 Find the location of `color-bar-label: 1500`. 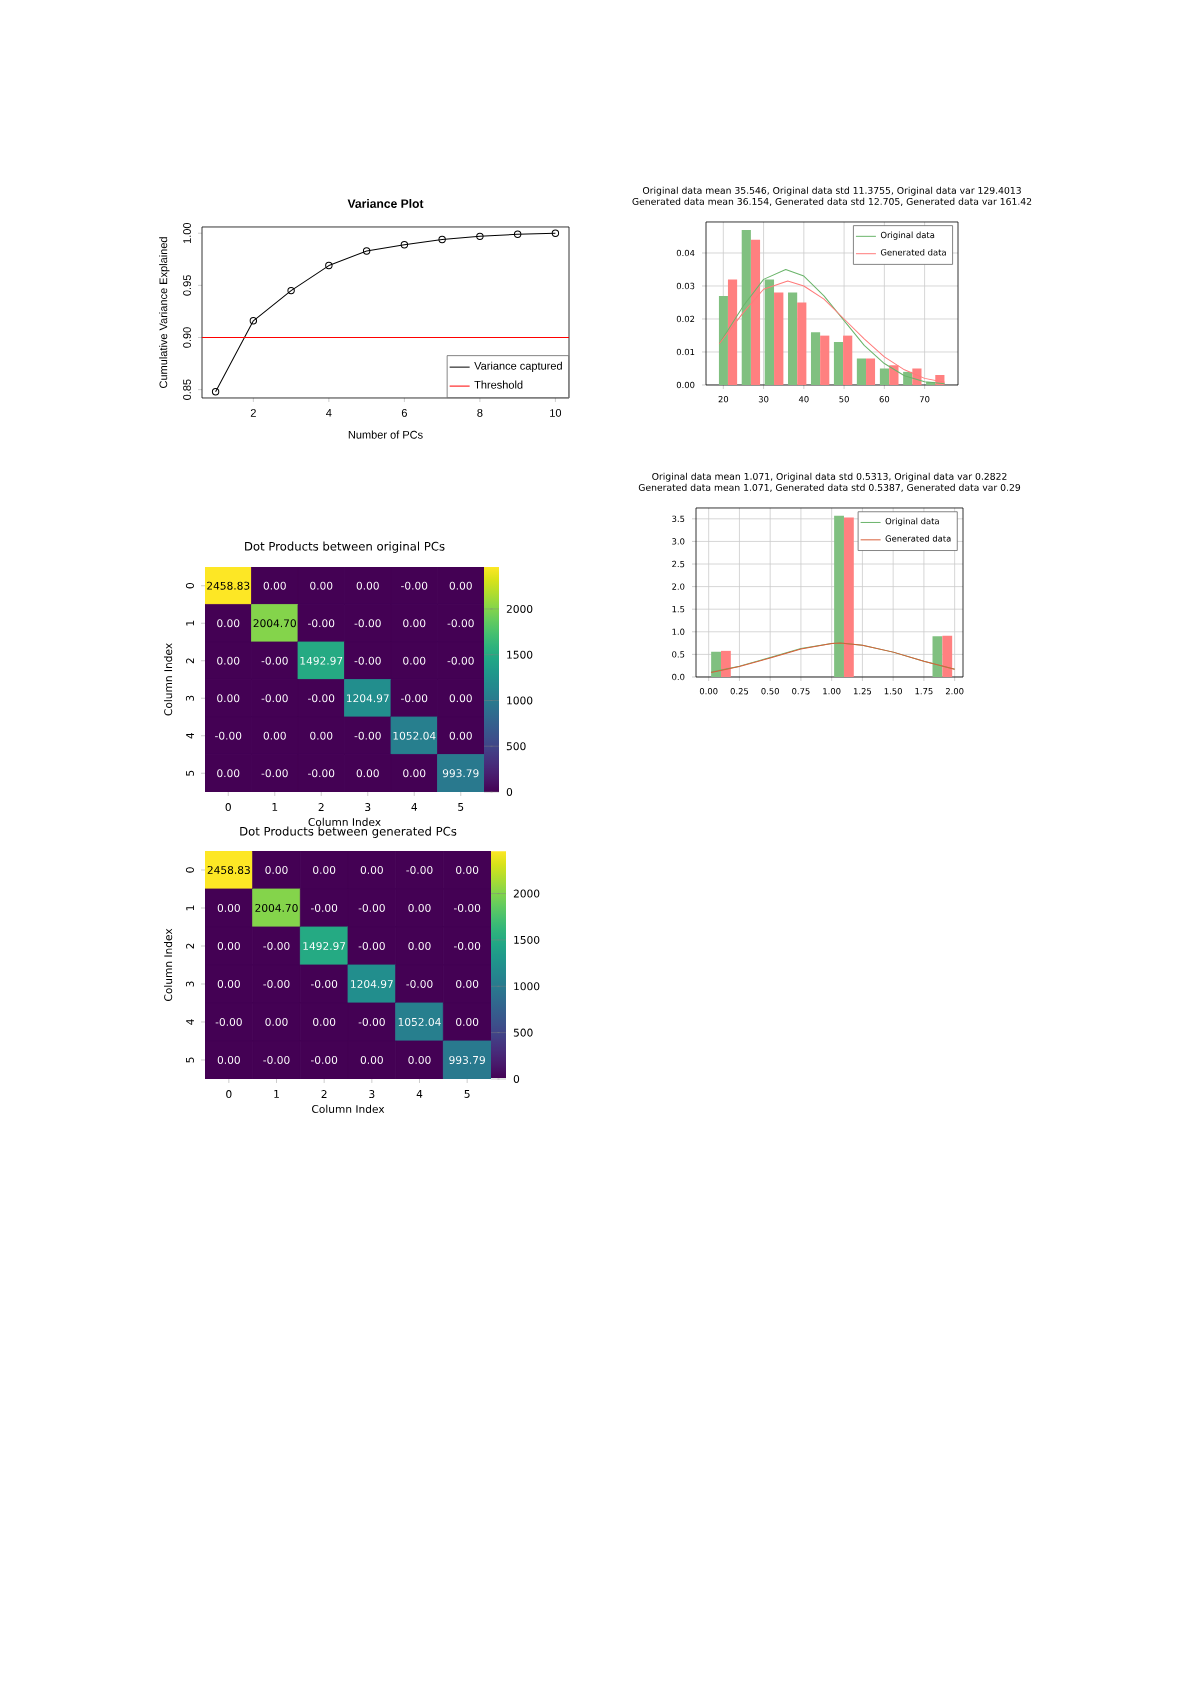

color-bar-label: 1500 is located at coordinates (527, 939).